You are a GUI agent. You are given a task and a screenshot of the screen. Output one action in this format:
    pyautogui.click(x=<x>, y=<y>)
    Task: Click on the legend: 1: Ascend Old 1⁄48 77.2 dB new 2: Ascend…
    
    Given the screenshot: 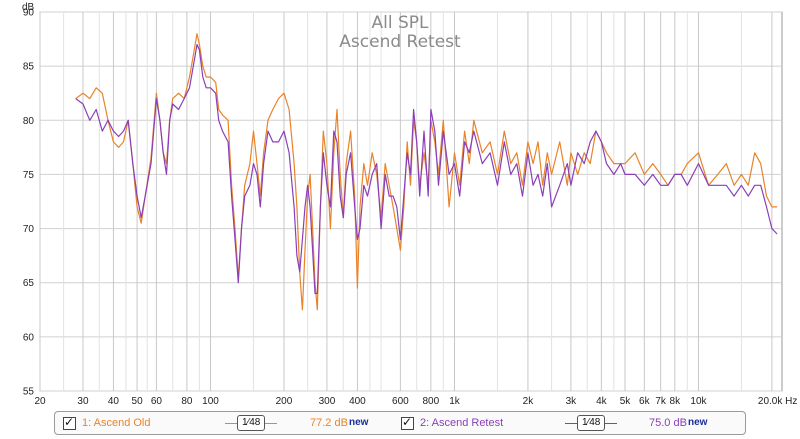 What is the action you would take?
    pyautogui.click(x=400, y=423)
    